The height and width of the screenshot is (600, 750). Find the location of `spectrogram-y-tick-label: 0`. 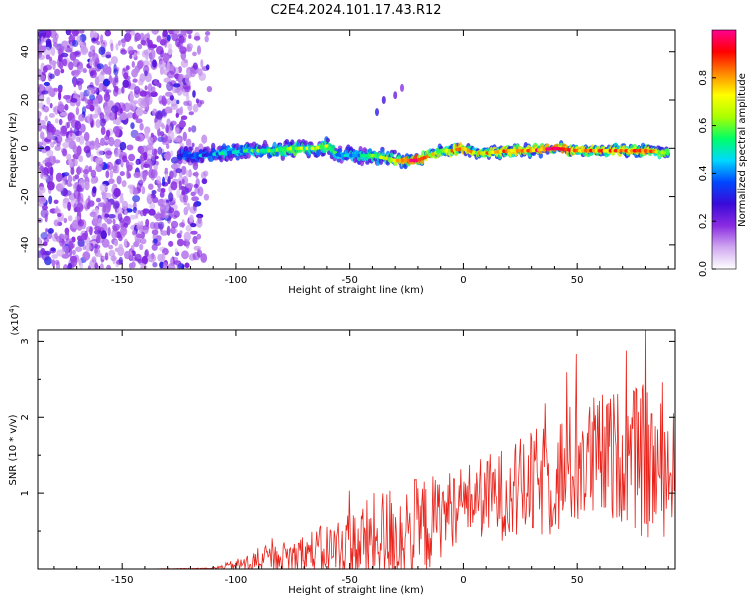

spectrogram-y-tick-label: 0 is located at coordinates (25, 148).